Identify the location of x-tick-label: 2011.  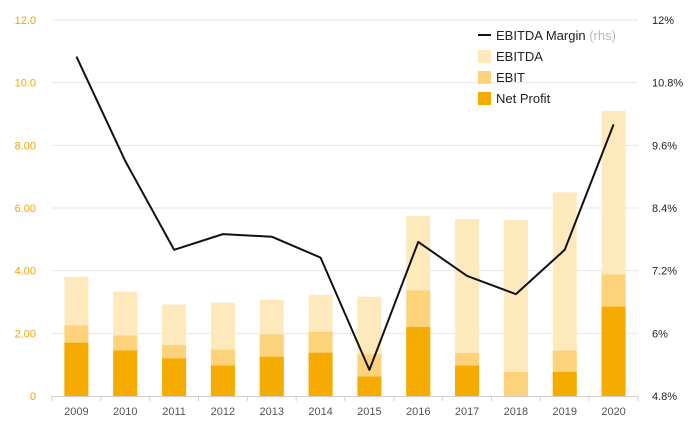
(174, 412).